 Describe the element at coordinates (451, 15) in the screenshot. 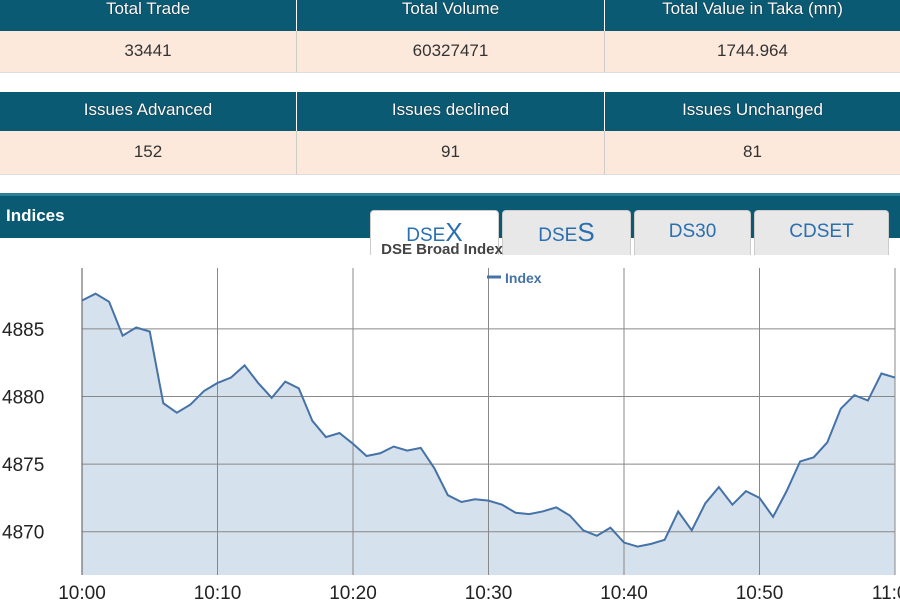

I see `header-cell: Total Volume` at that location.